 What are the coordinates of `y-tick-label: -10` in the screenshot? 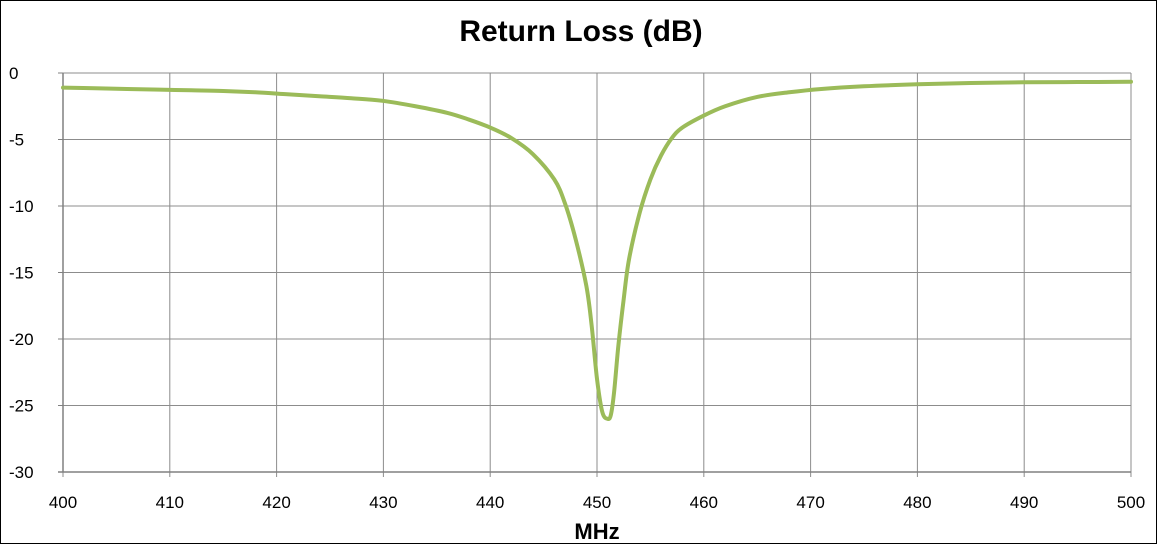 It's located at (21, 206).